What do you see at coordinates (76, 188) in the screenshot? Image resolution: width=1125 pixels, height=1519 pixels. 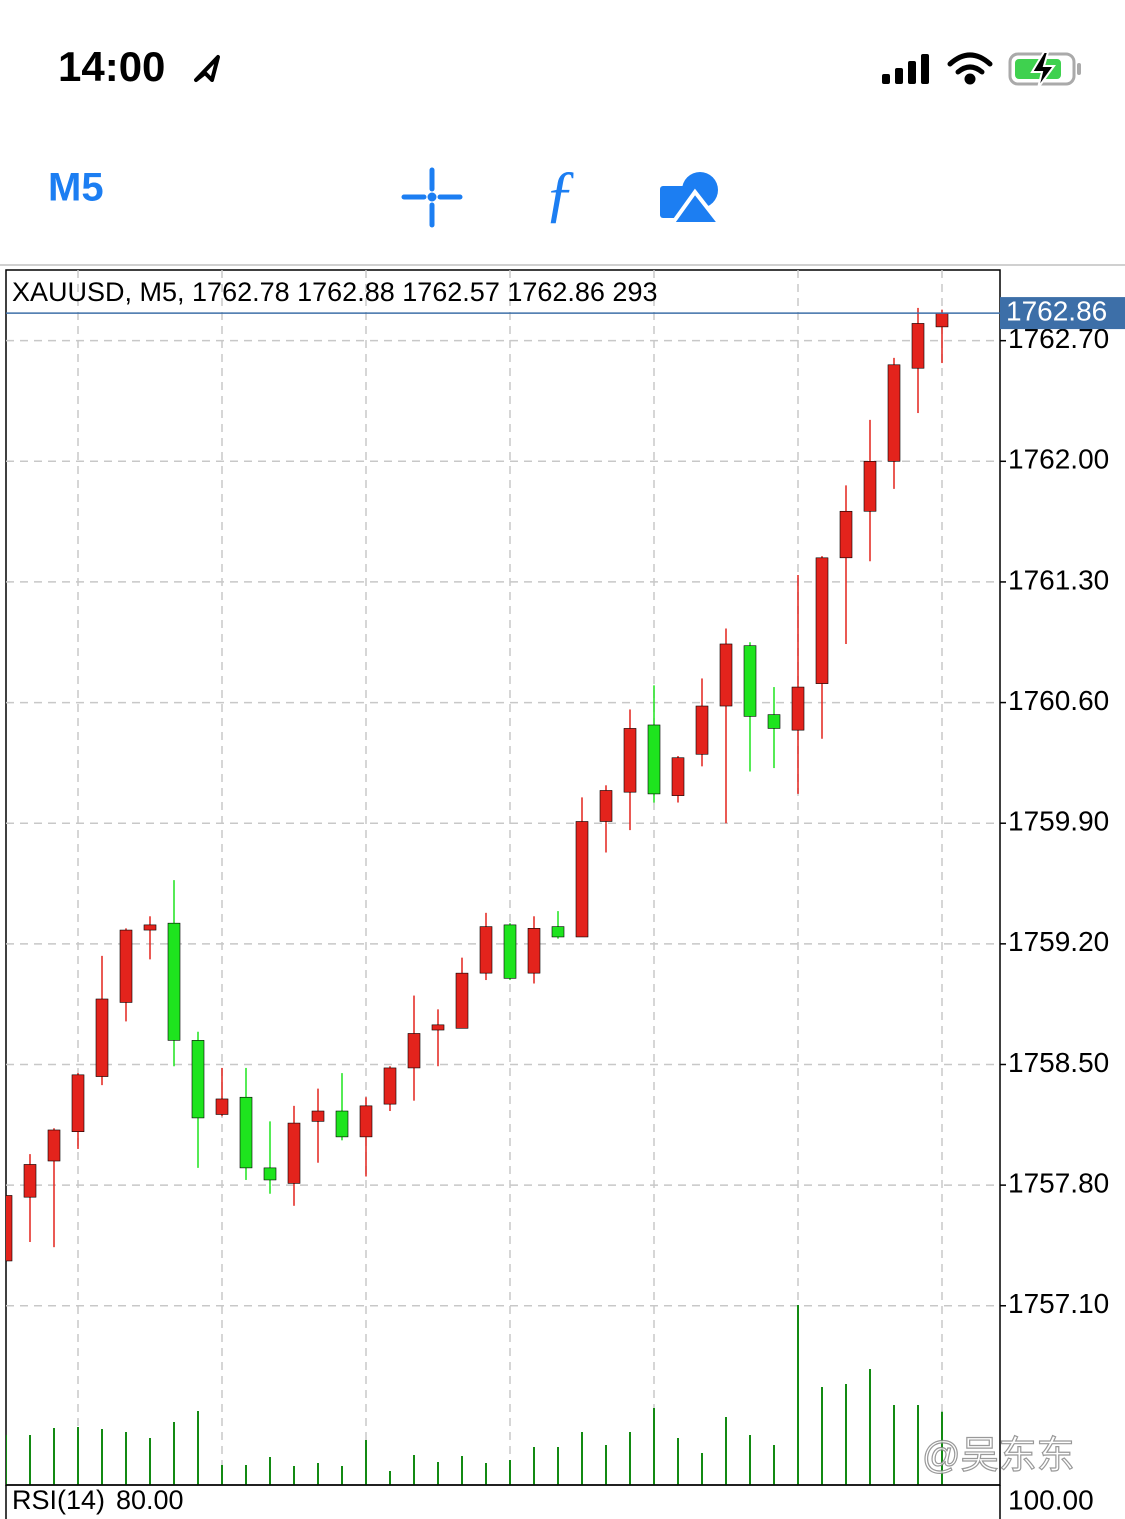 I see `timeframe-button: M5` at bounding box center [76, 188].